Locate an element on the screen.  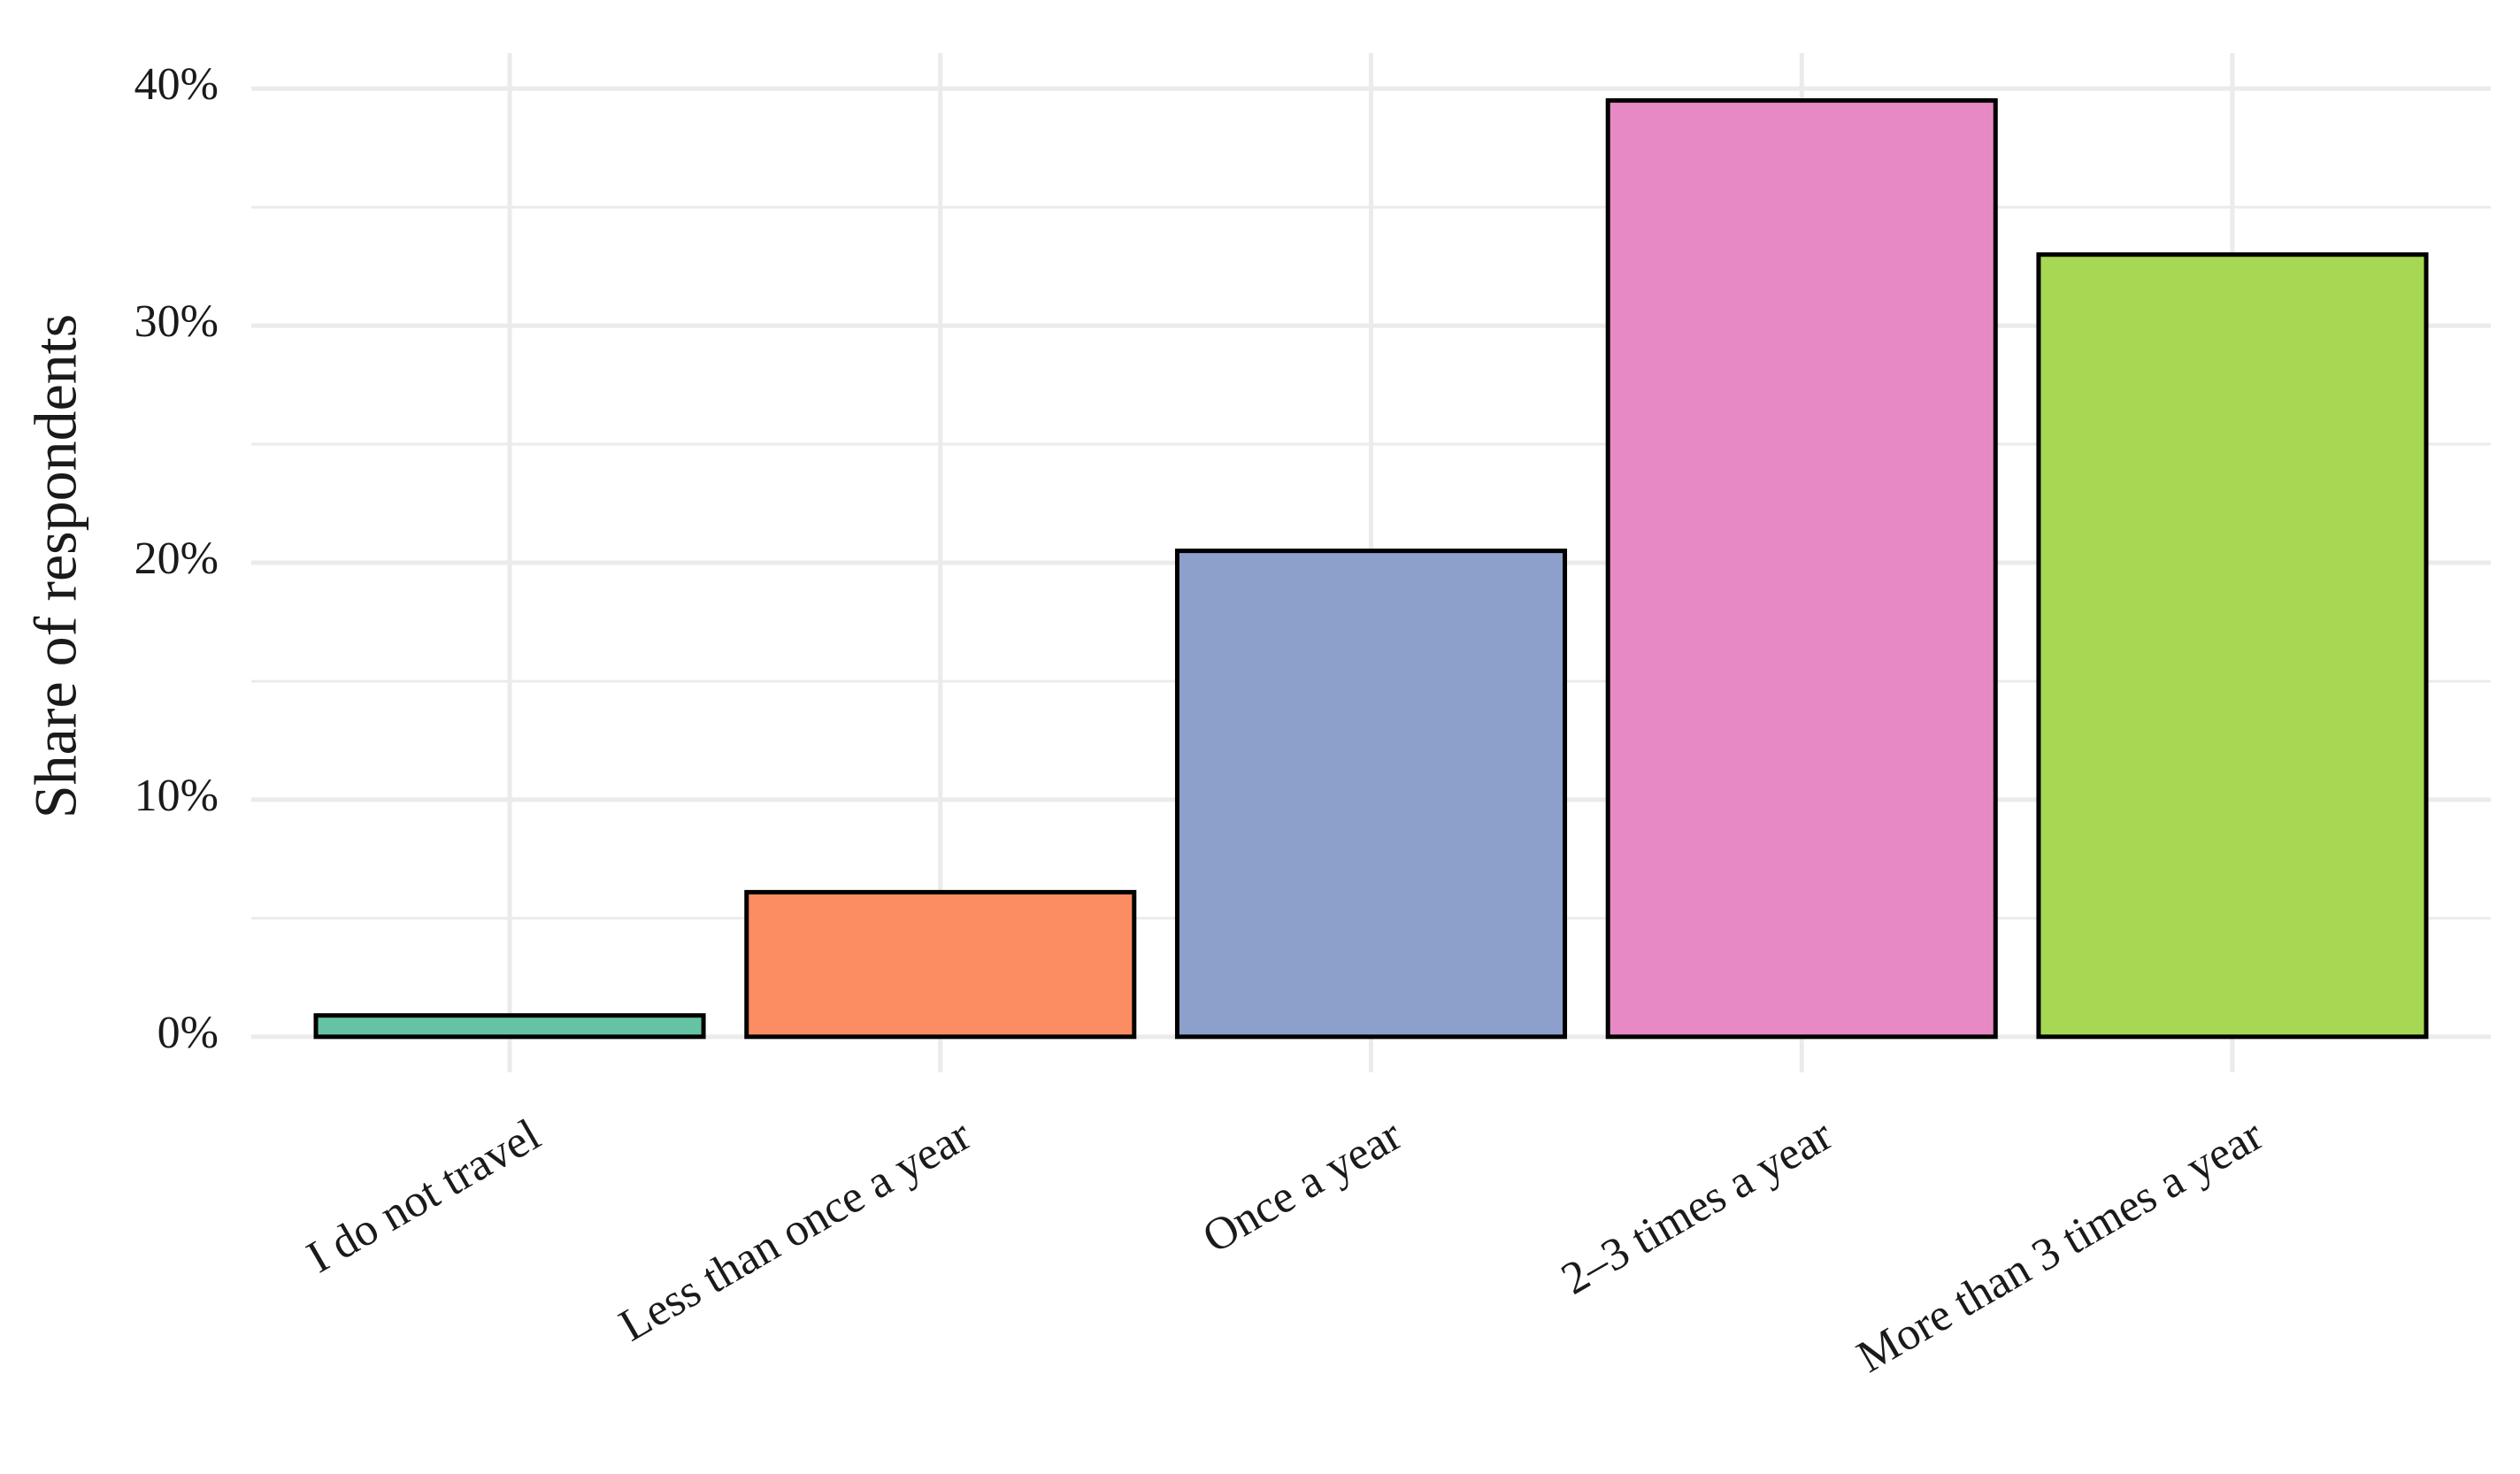
y-tick-label: 40% is located at coordinates (176, 85).